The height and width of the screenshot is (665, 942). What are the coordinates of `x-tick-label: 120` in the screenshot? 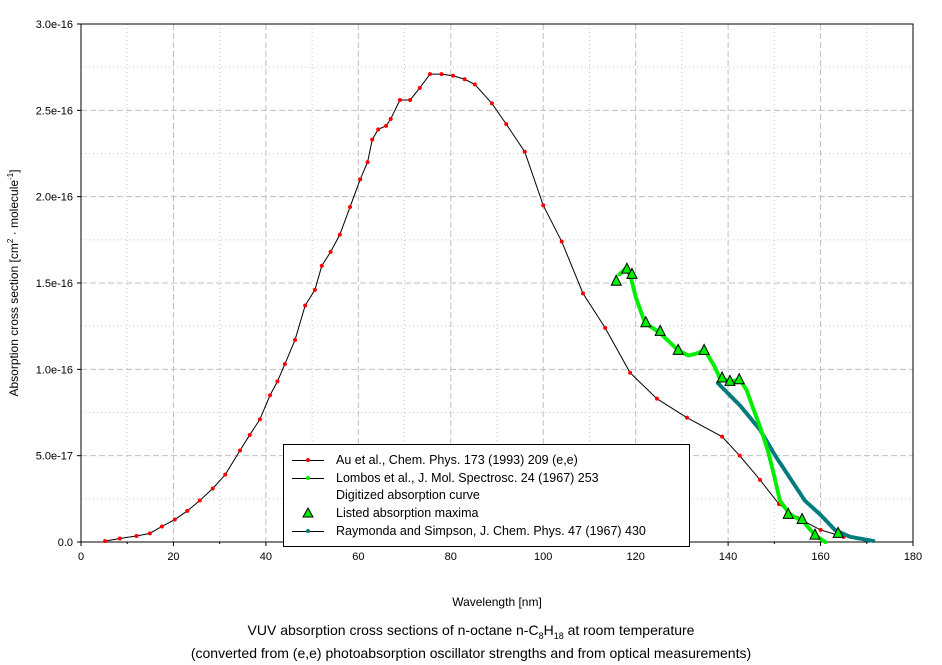 It's located at (635, 557).